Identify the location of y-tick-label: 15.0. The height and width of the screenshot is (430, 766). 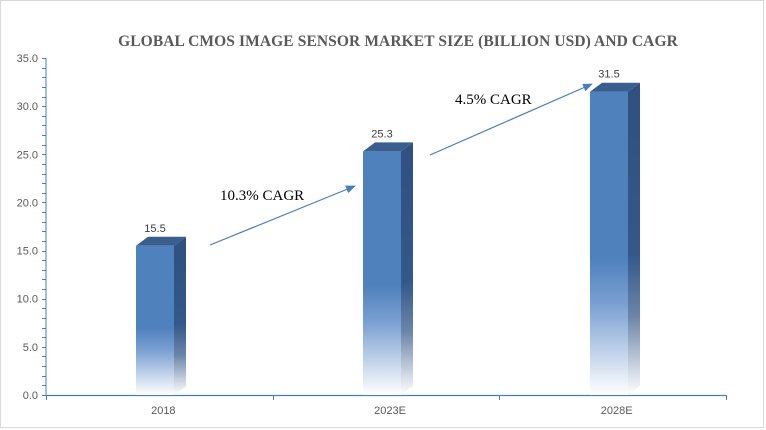
(27, 252).